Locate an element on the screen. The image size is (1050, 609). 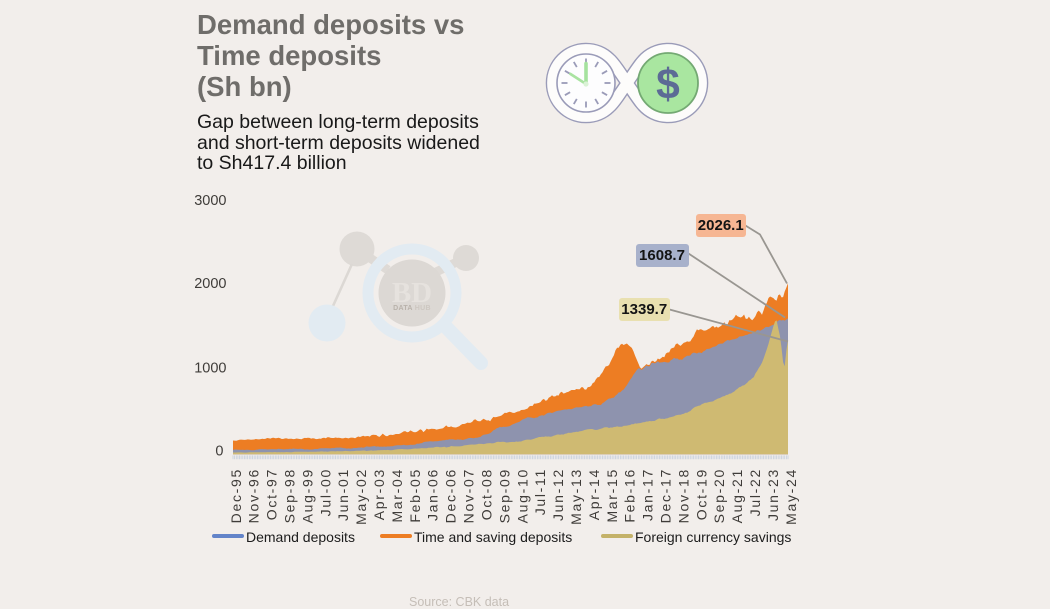
svg-text: Nov-07 is located at coordinates (469, 495).